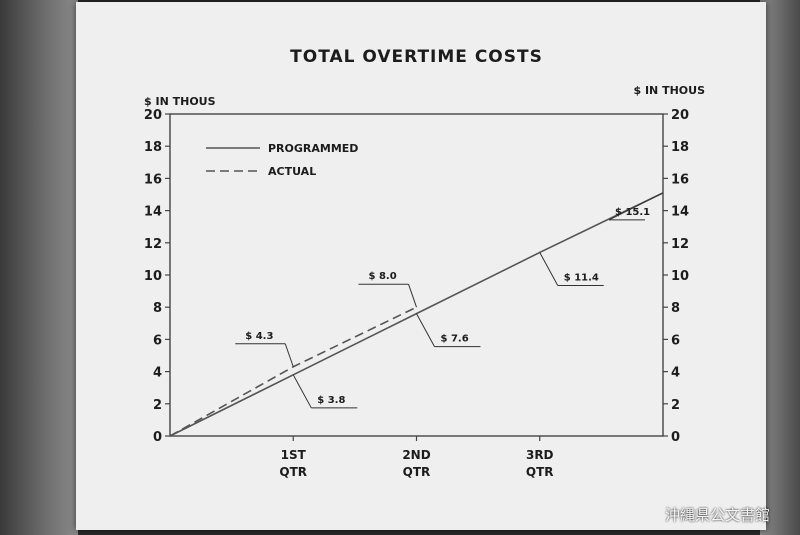 The height and width of the screenshot is (535, 800). Describe the element at coordinates (294, 455) in the screenshot. I see `x-tick-label-line1: 1ST` at that location.